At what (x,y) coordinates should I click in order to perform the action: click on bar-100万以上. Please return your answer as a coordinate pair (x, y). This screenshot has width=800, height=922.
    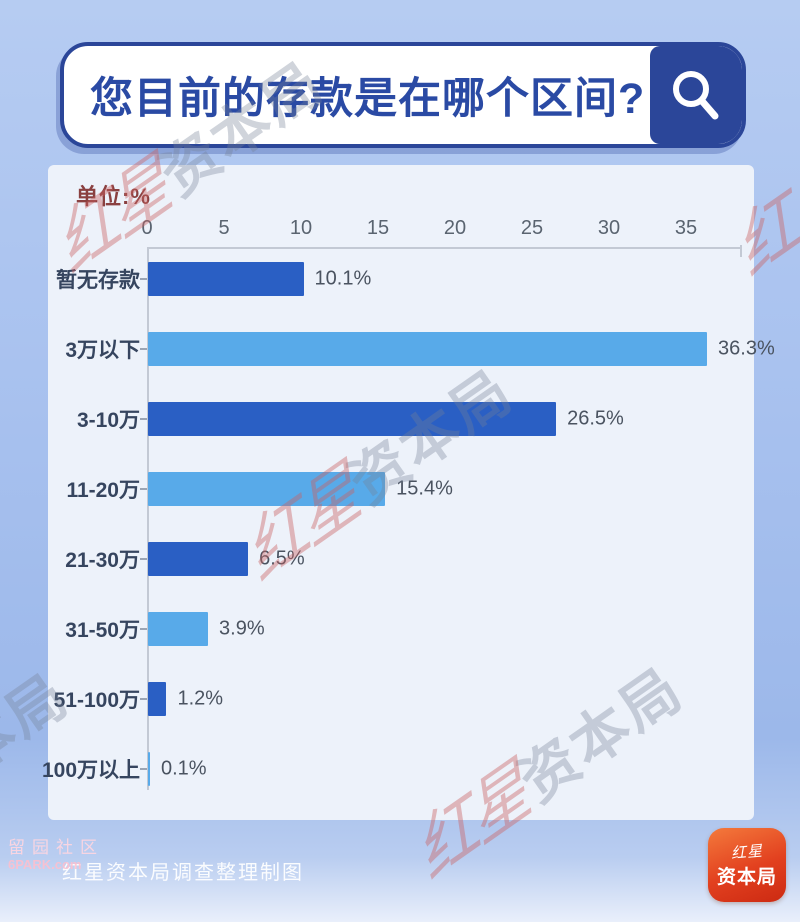
    Looking at the image, I should click on (149, 769).